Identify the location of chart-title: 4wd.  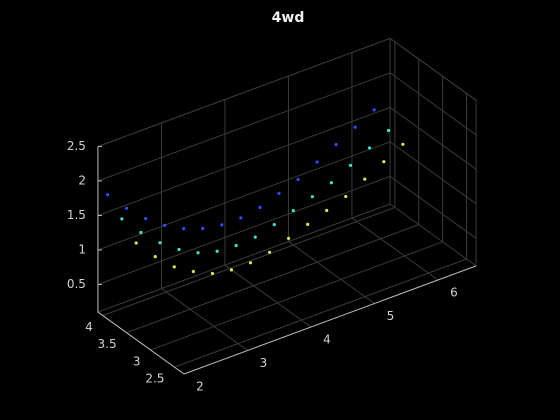
(288, 18).